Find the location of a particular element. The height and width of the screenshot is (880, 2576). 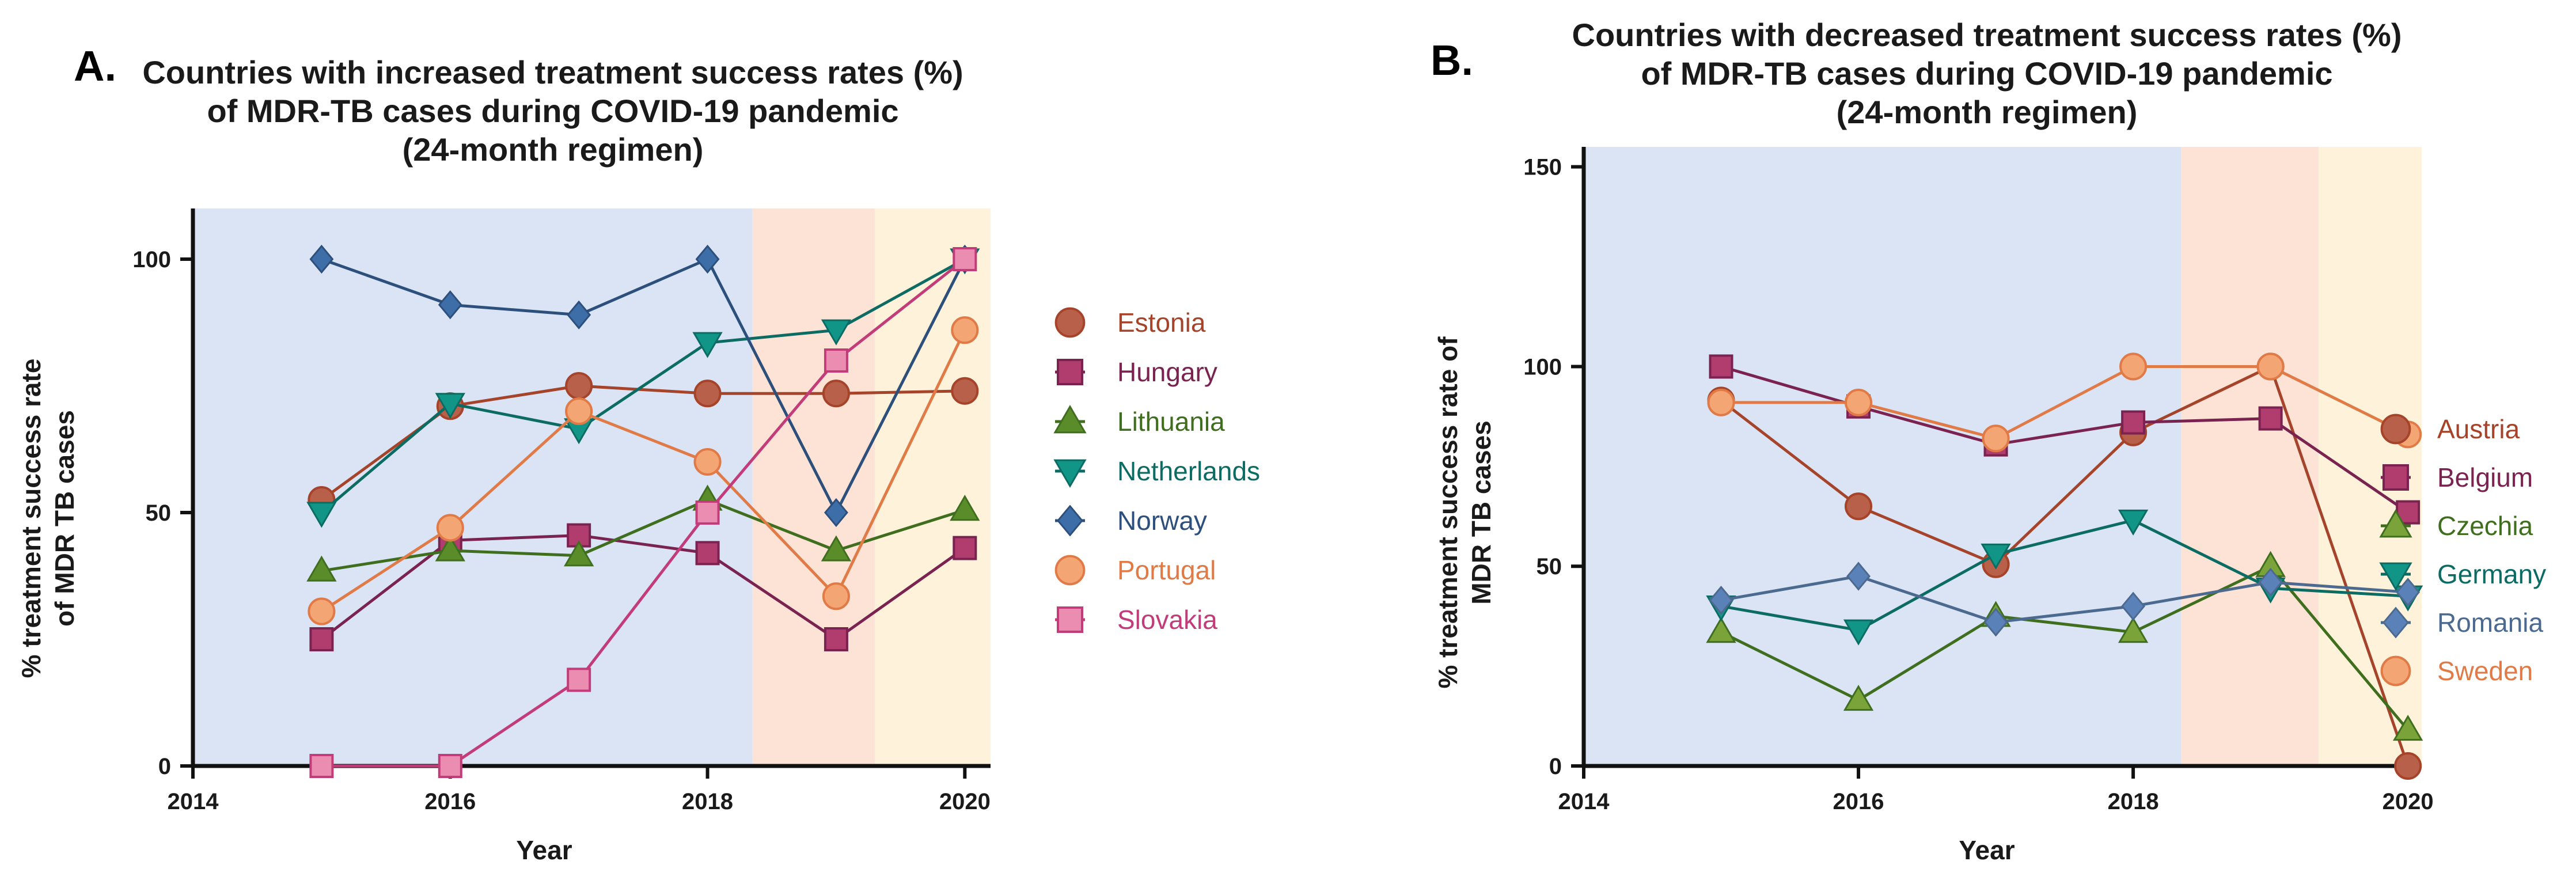

panel-a-point-lithuania-2015 is located at coordinates (321, 568).